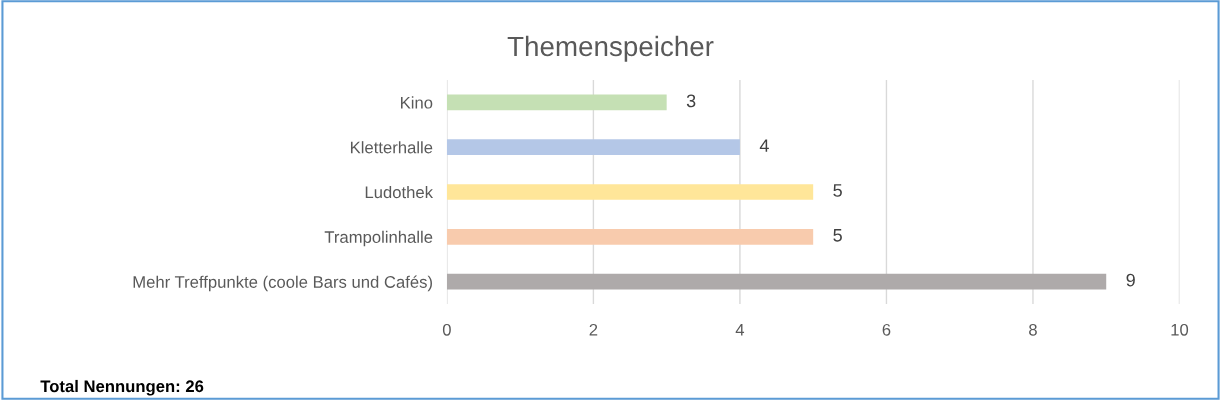 This screenshot has width=1221, height=400. I want to click on x-tick-label: 6, so click(886, 329).